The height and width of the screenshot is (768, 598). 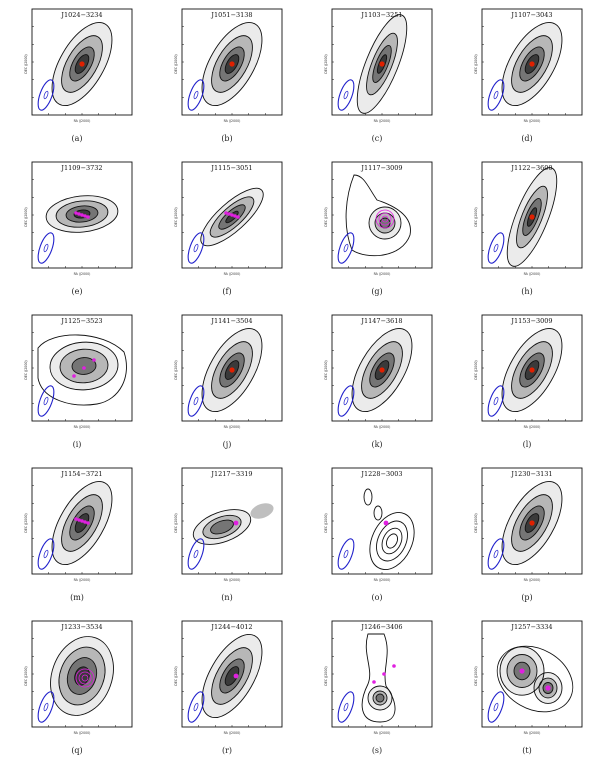 I want to click on panel-title: J1141−3504, so click(x=231, y=321).